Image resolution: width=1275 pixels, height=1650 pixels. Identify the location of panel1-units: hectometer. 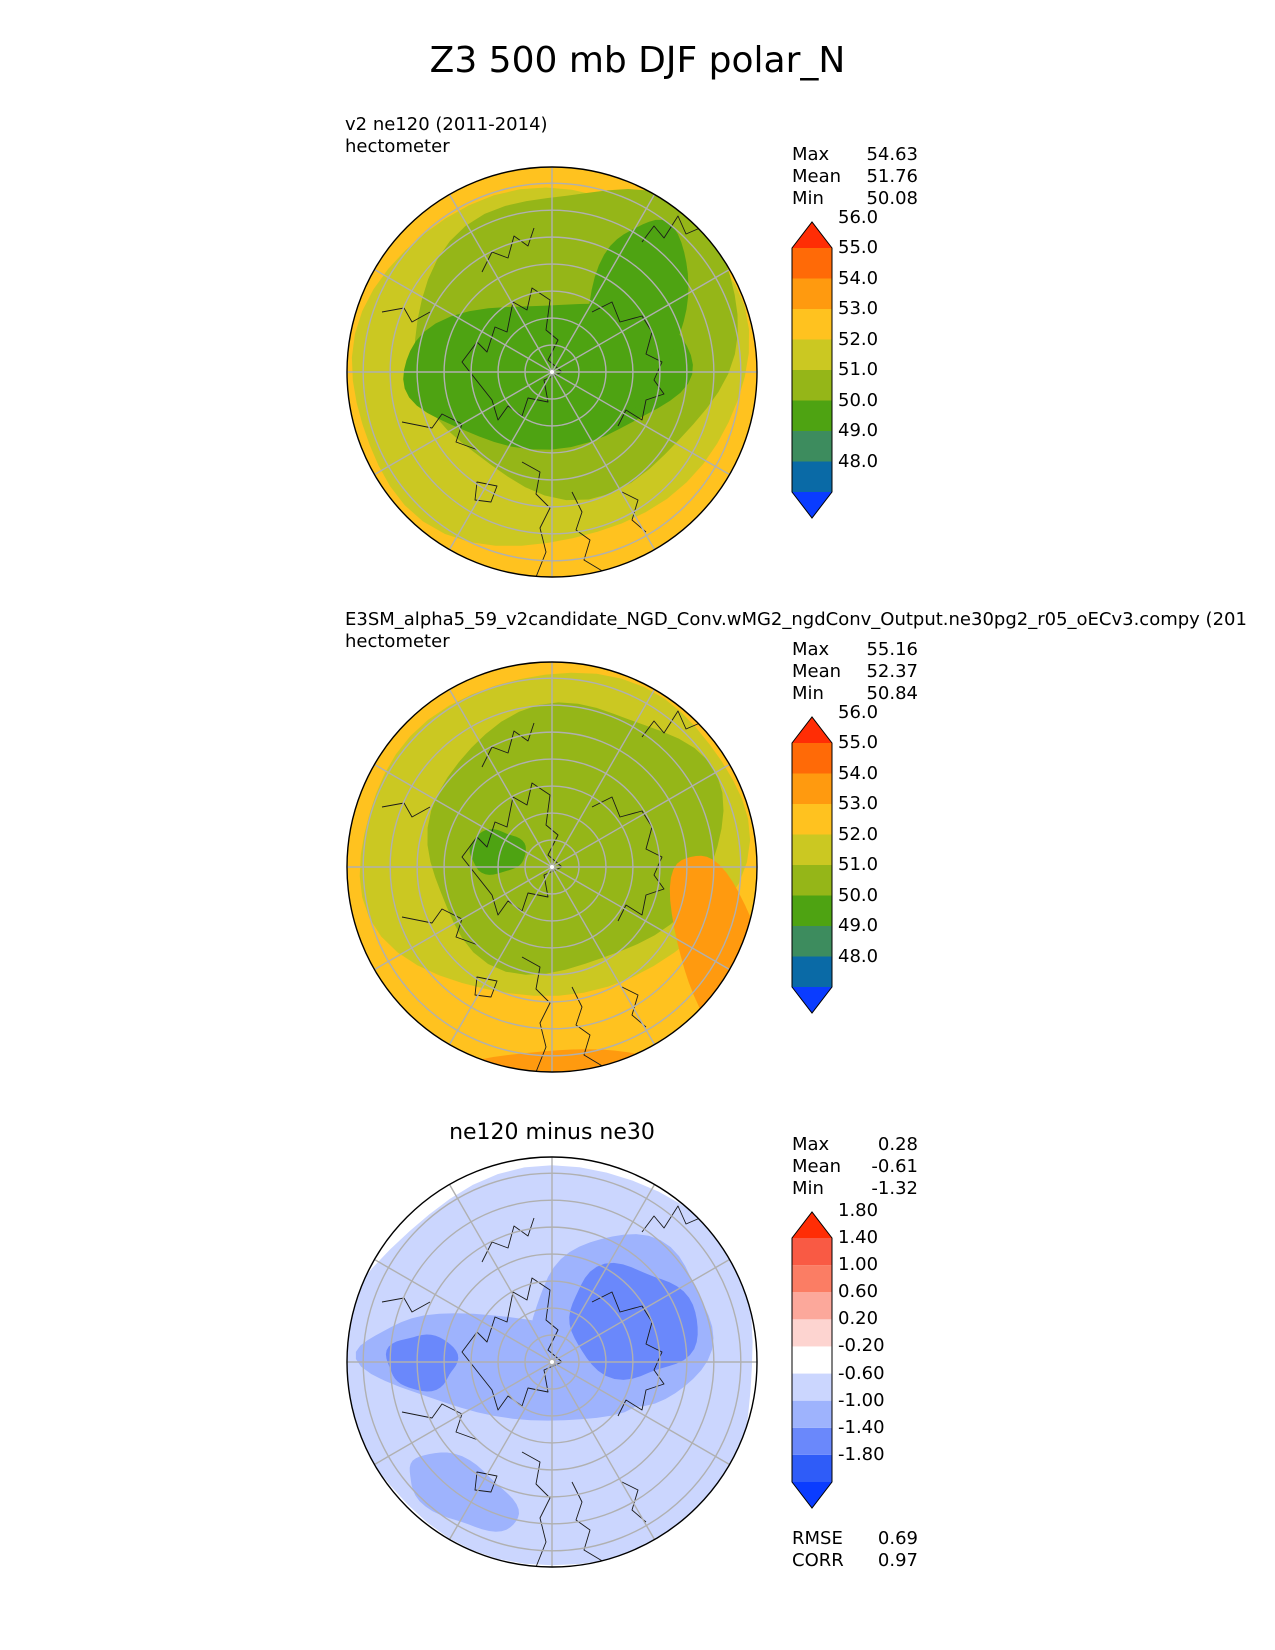
(397, 146).